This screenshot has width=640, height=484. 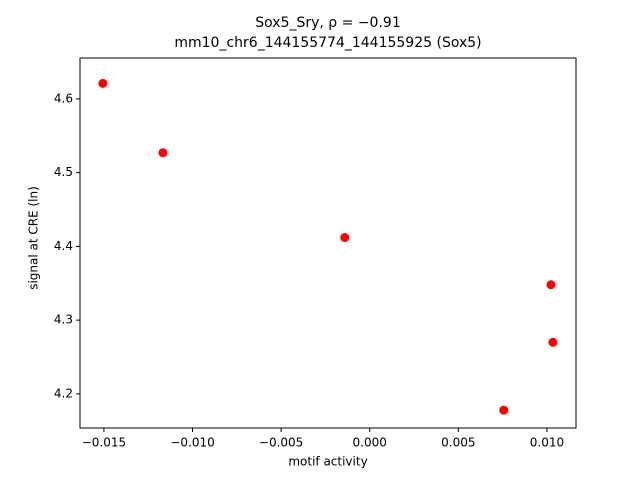 I want to click on x-tick-label: 0.005, so click(x=458, y=443).